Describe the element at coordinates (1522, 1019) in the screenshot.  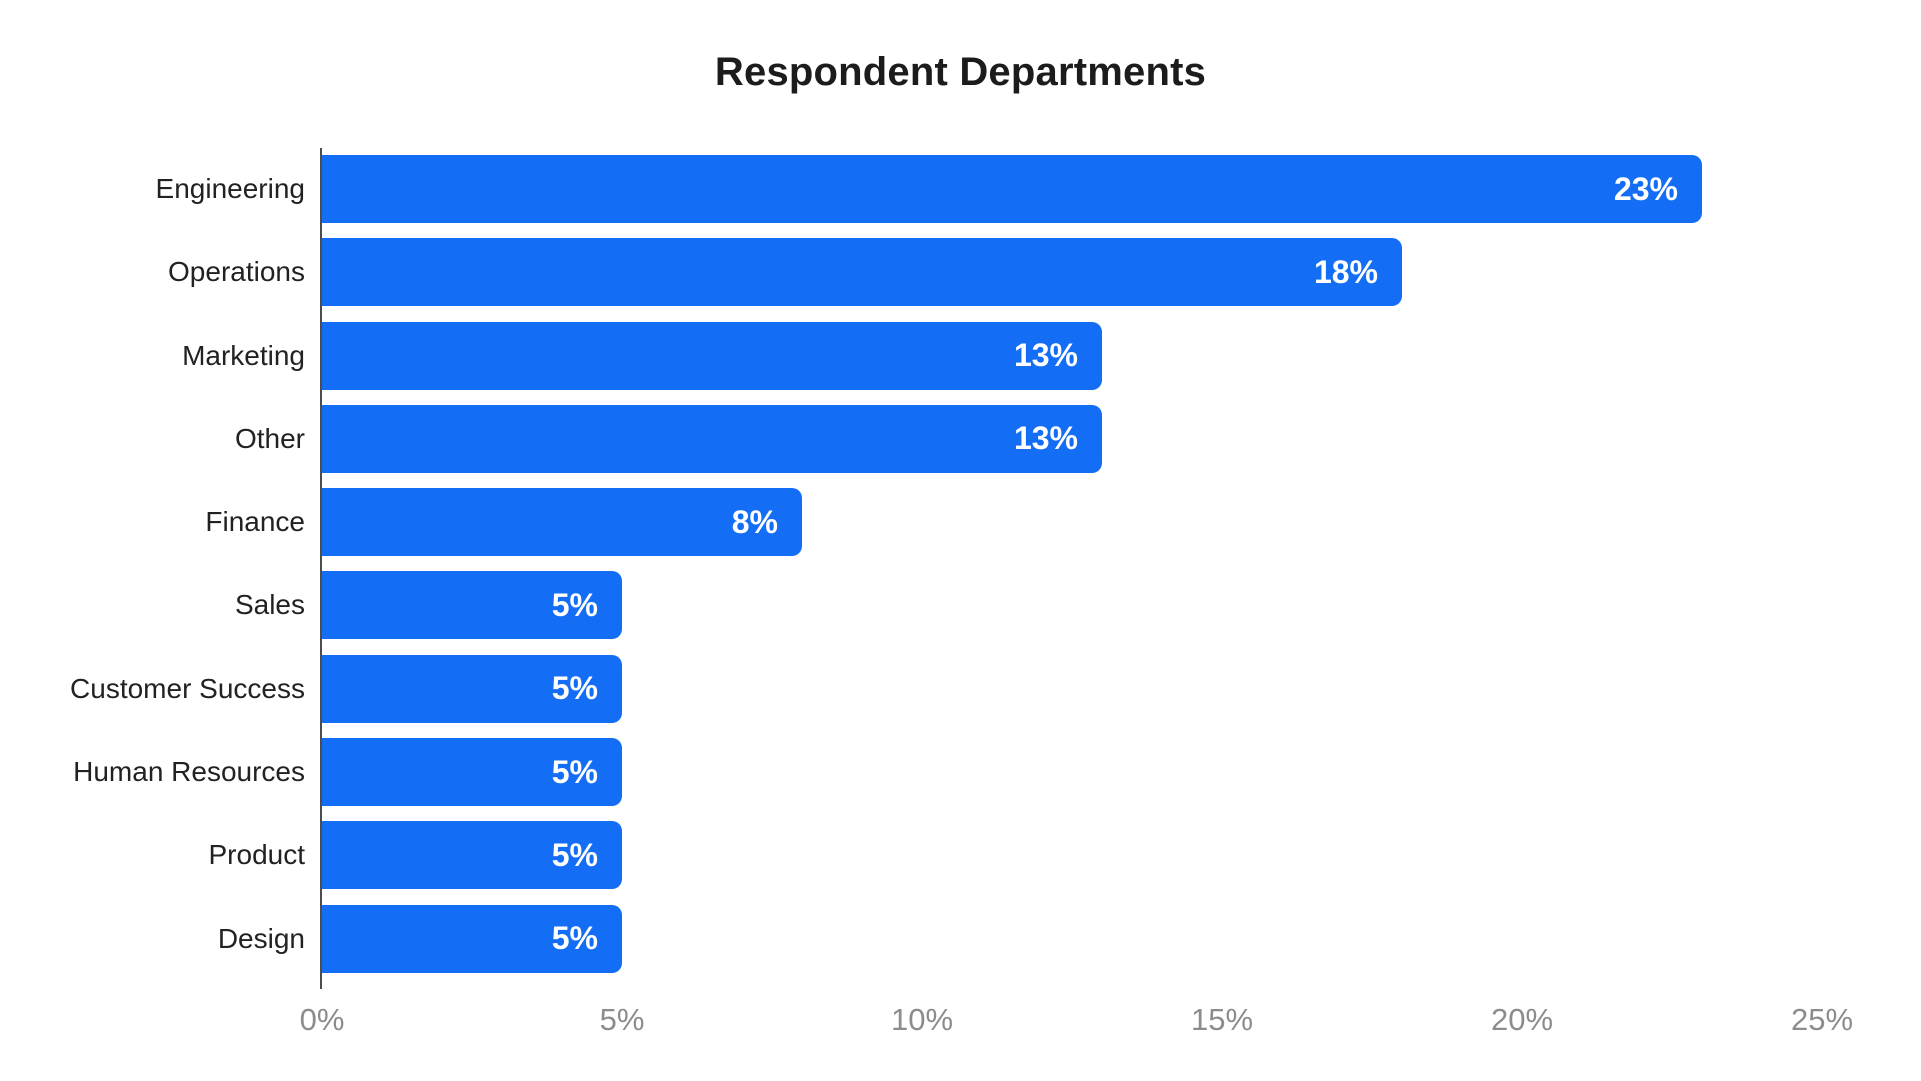
I see `x-tick-label: 20%` at that location.